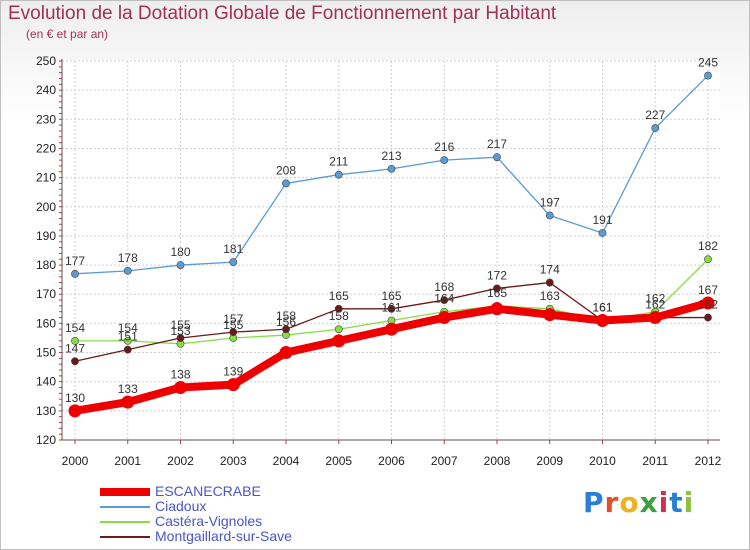 The image size is (750, 550). What do you see at coordinates (550, 203) in the screenshot?
I see `data-label: 197` at bounding box center [550, 203].